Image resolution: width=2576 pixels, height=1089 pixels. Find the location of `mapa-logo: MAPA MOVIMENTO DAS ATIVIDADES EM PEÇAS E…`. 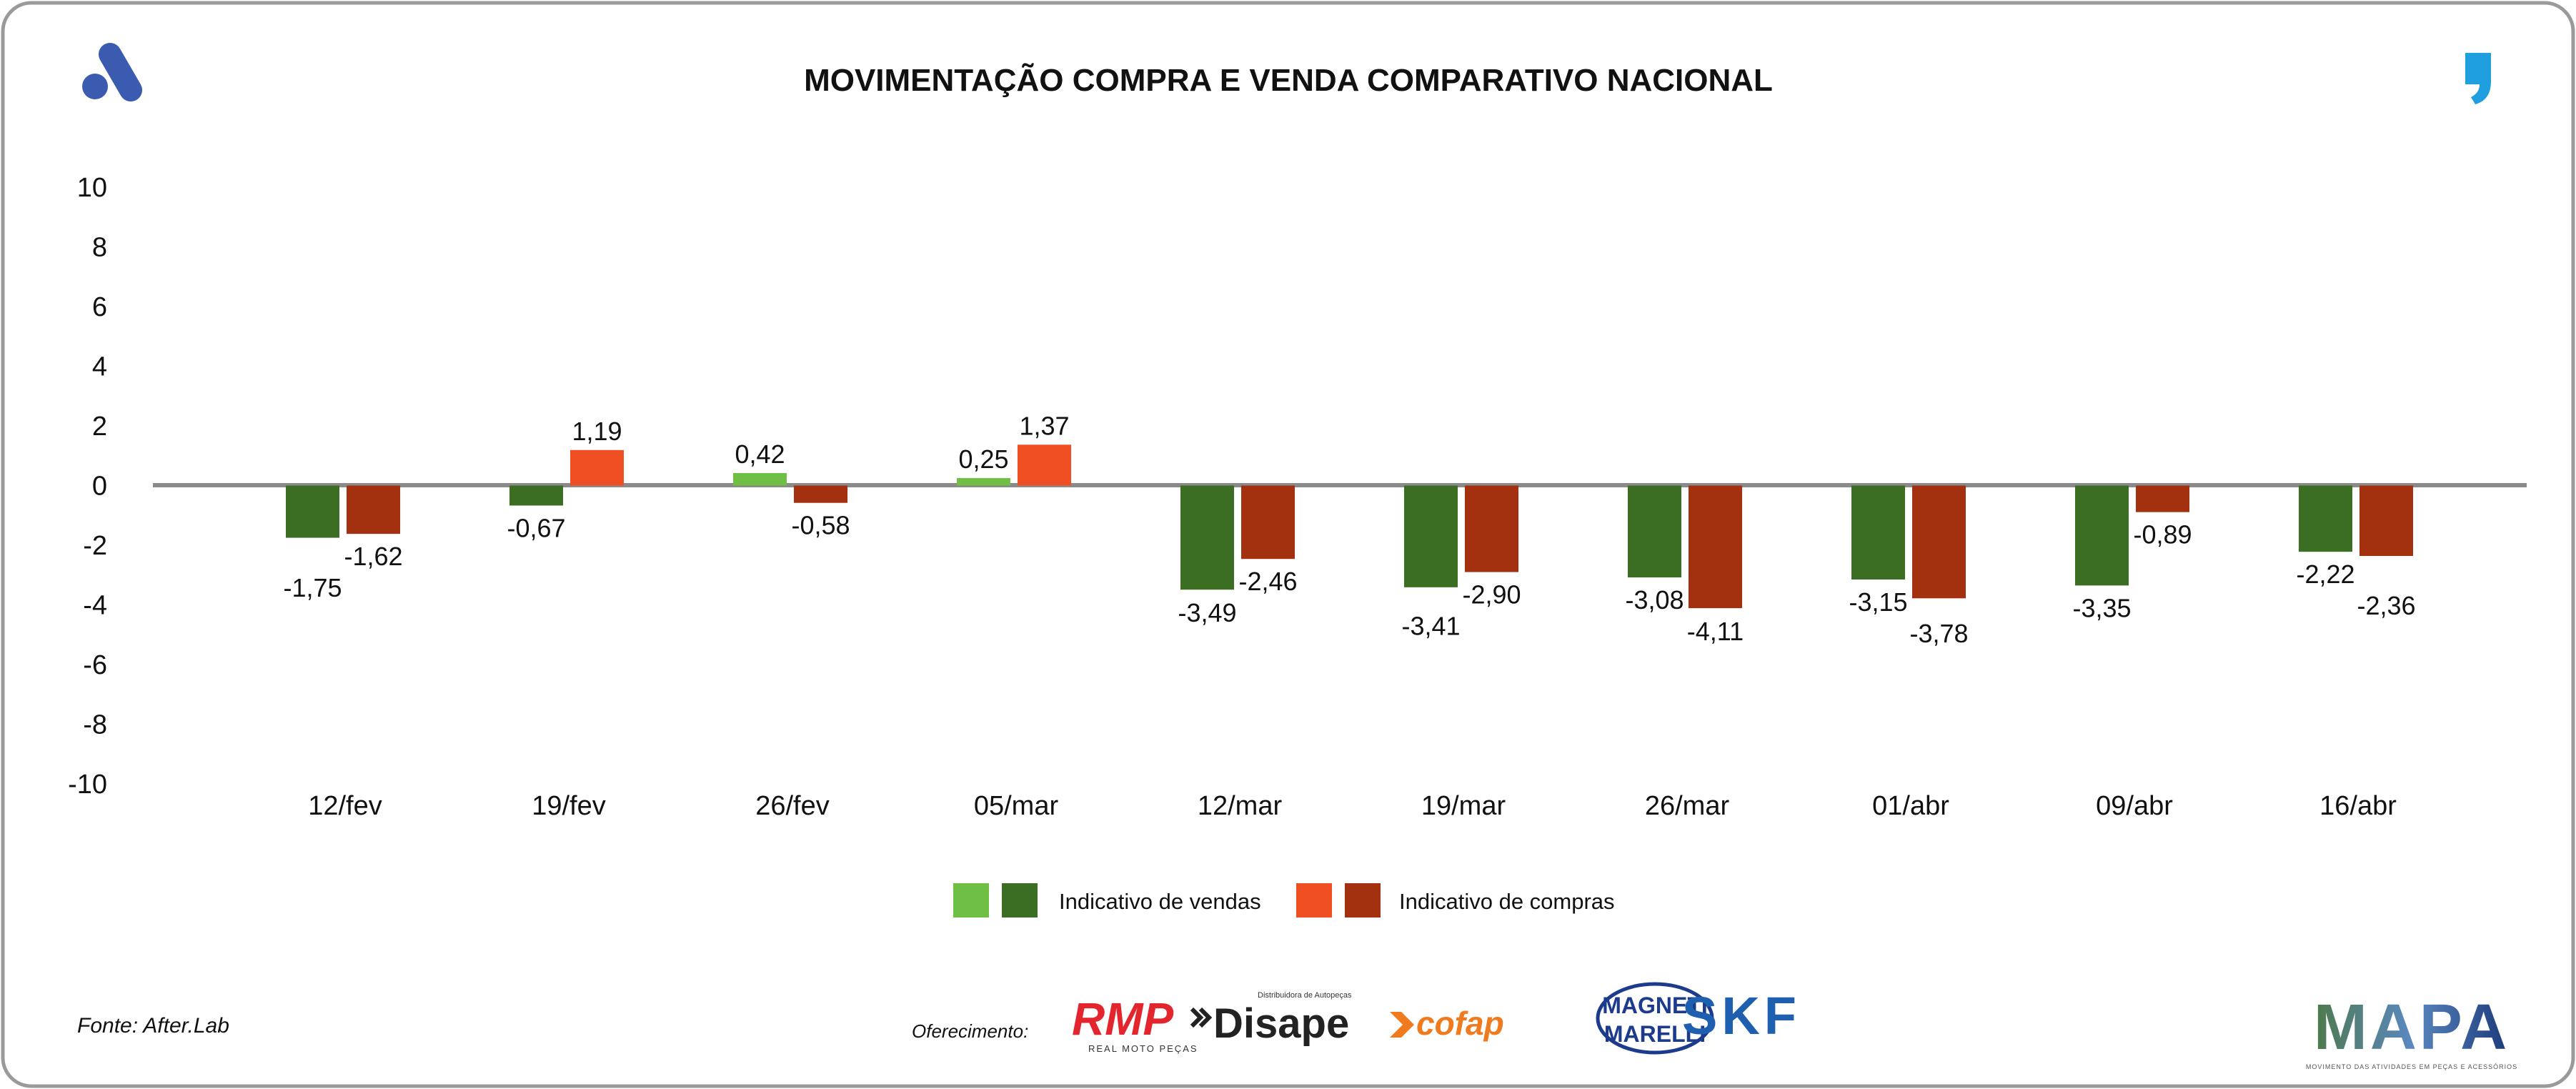

mapa-logo: MAPA MOVIMENTO DAS ATIVIDADES EM PEÇAS E… is located at coordinates (2411, 1031).